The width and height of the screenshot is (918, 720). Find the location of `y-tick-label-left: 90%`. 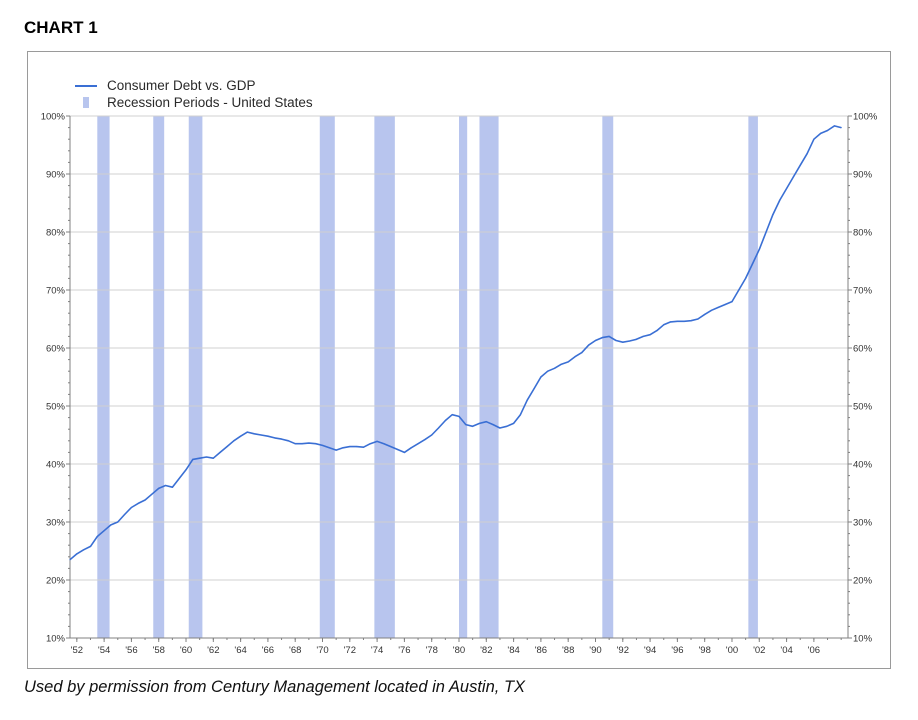

y-tick-label-left: 90% is located at coordinates (56, 175).